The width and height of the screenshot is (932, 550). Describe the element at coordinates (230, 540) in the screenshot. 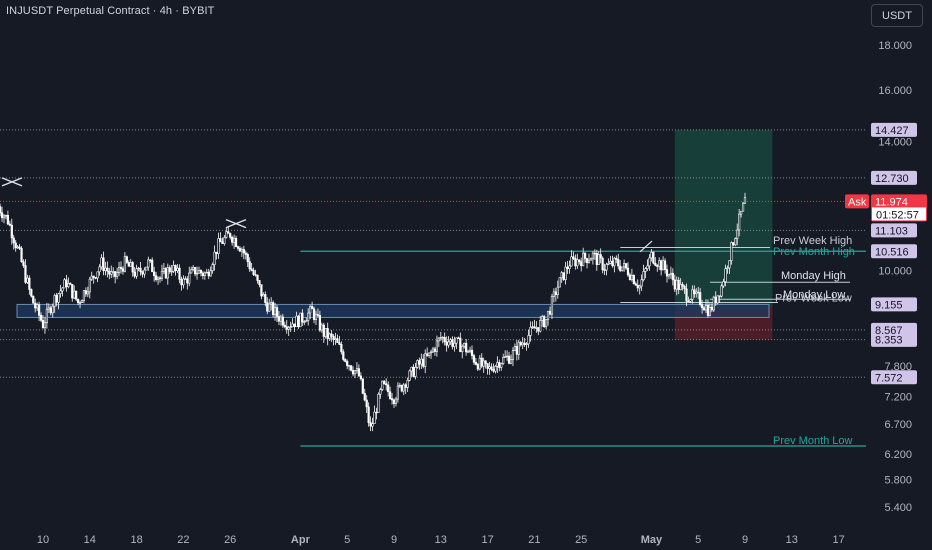

I see `time-tick-label: 26` at that location.